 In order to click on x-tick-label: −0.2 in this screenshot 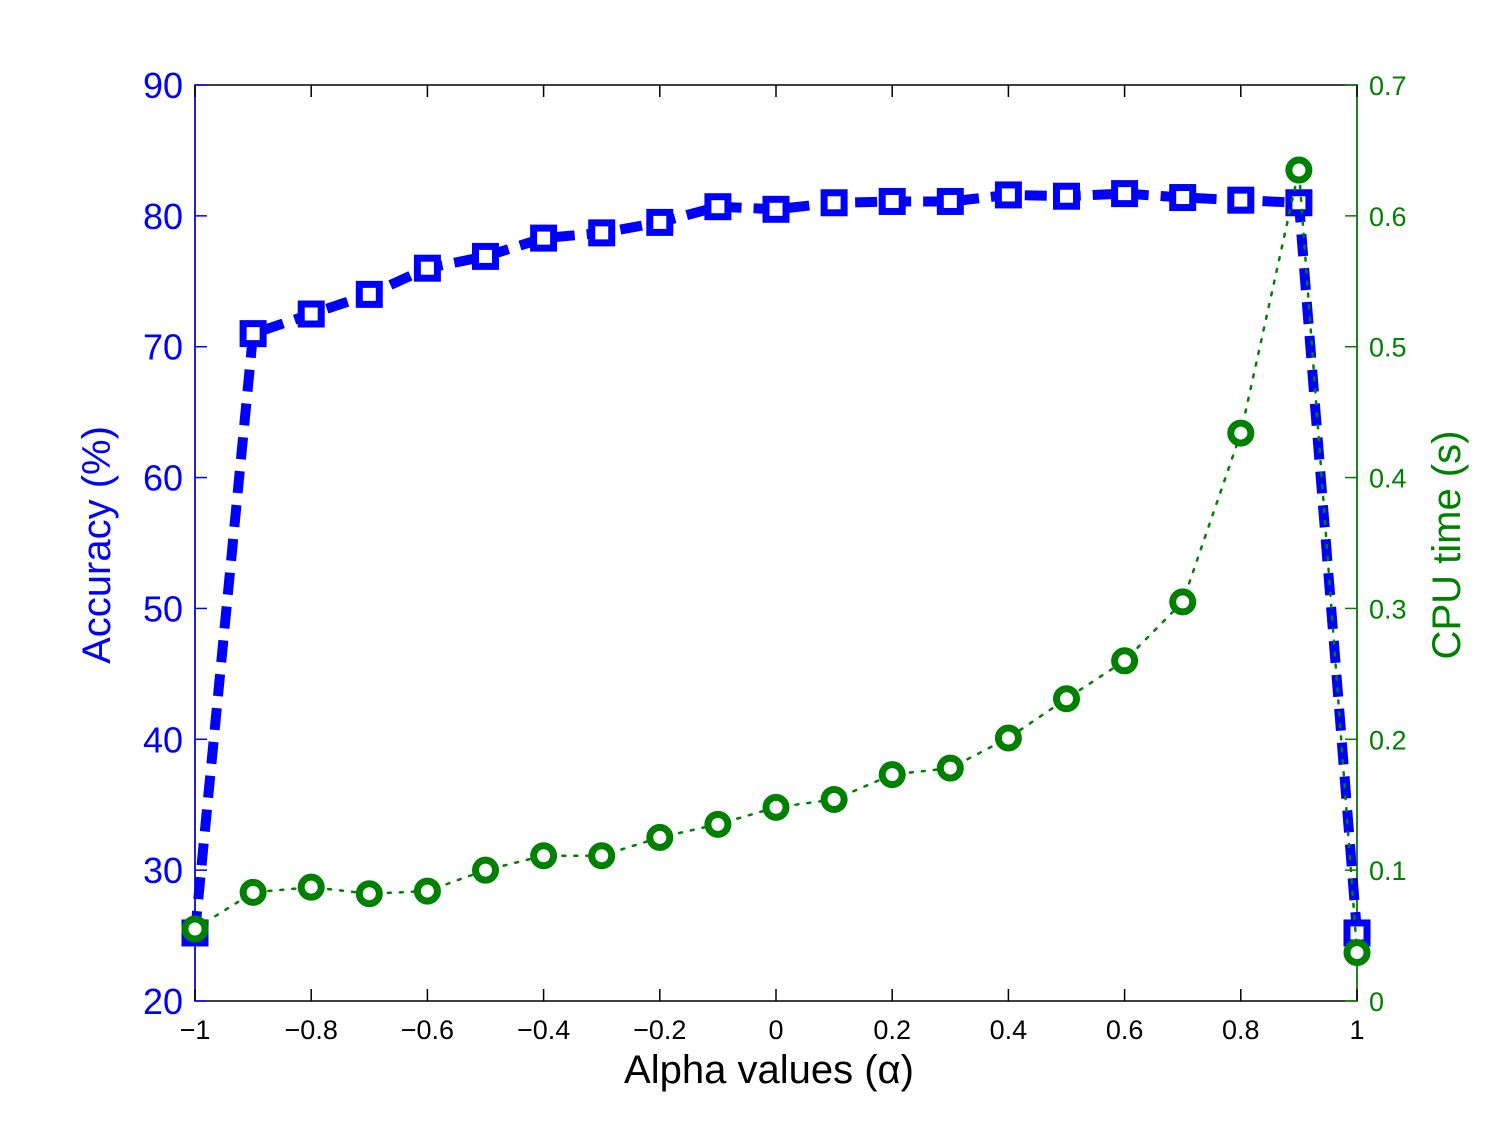, I will do `click(659, 1030)`.